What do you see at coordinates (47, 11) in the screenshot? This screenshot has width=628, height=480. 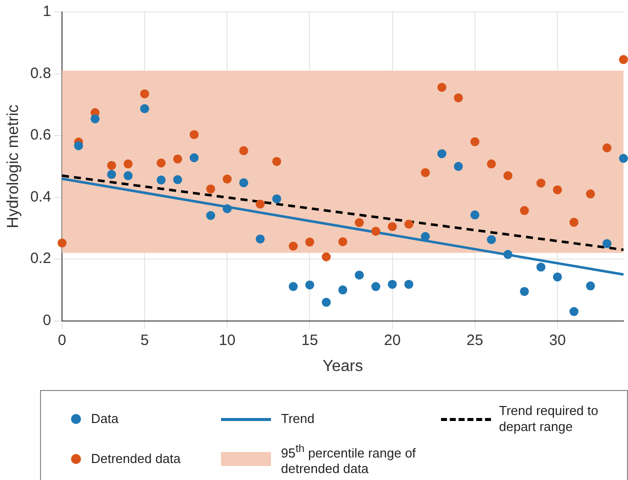 I see `y-tick-label: 1` at bounding box center [47, 11].